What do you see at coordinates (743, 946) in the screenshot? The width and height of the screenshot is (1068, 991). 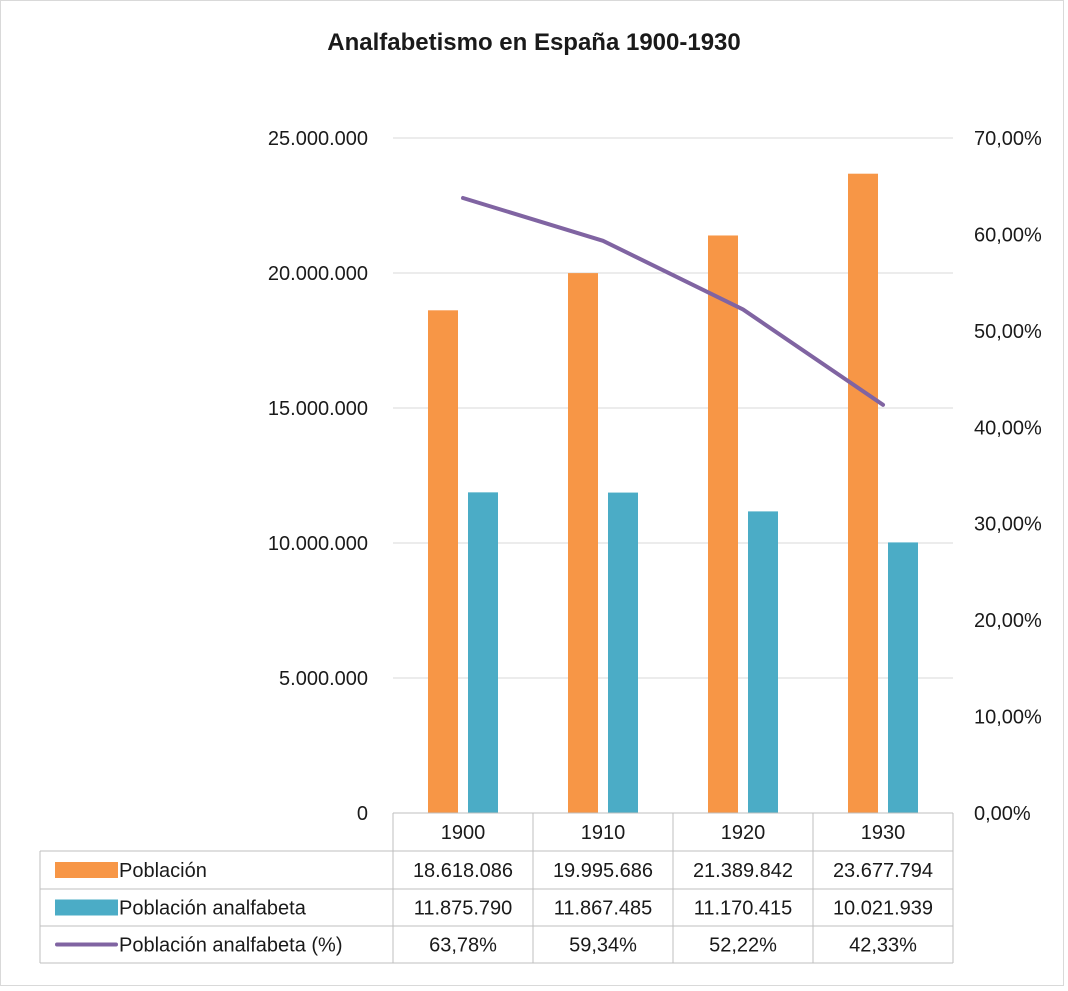 I see `data-label-poblacion-analfabeta-1920: 52,22%` at bounding box center [743, 946].